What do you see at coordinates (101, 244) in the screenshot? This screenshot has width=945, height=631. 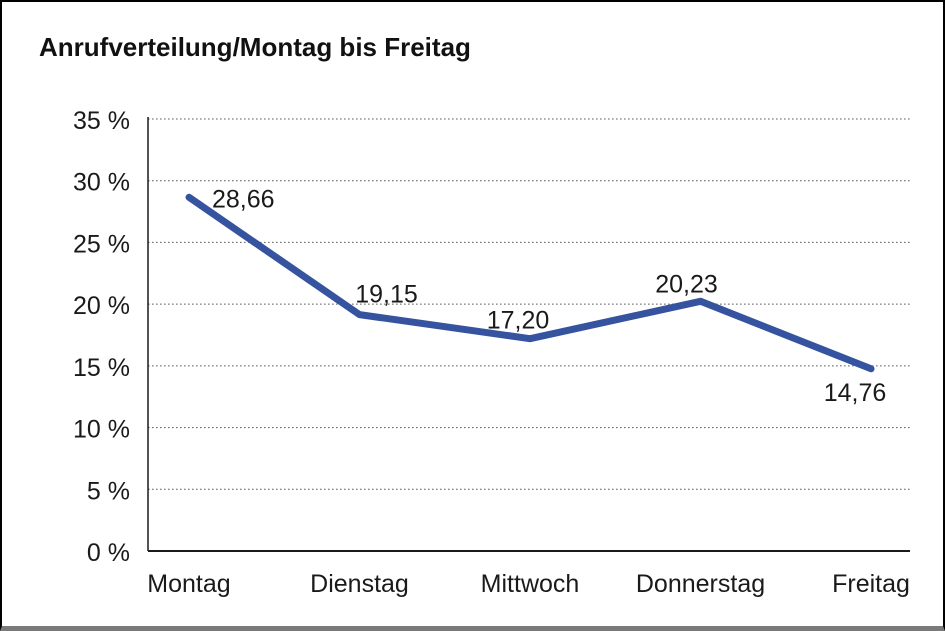 I see `y-axis-tick-label: 25 %` at bounding box center [101, 244].